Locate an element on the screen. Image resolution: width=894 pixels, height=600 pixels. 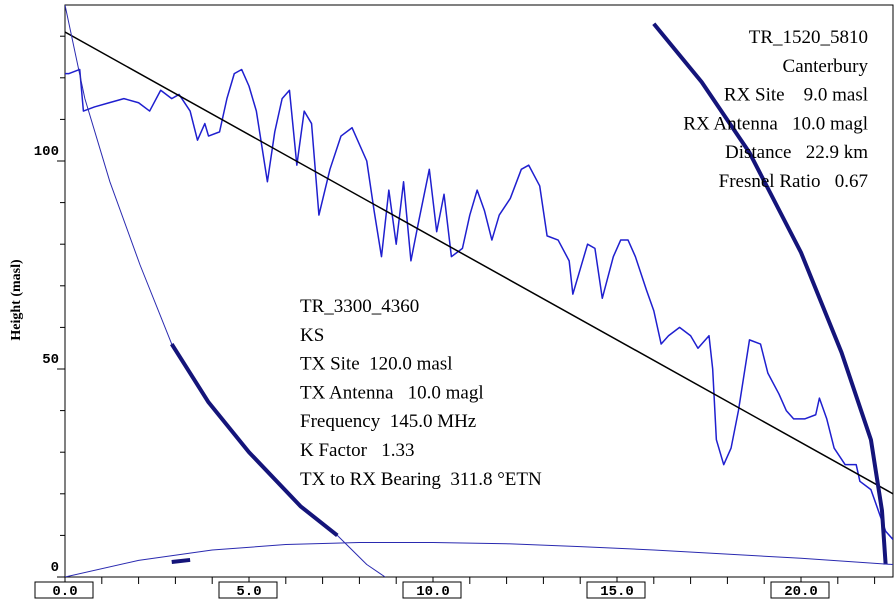
y-tick-label: 50 is located at coordinates (50, 360).